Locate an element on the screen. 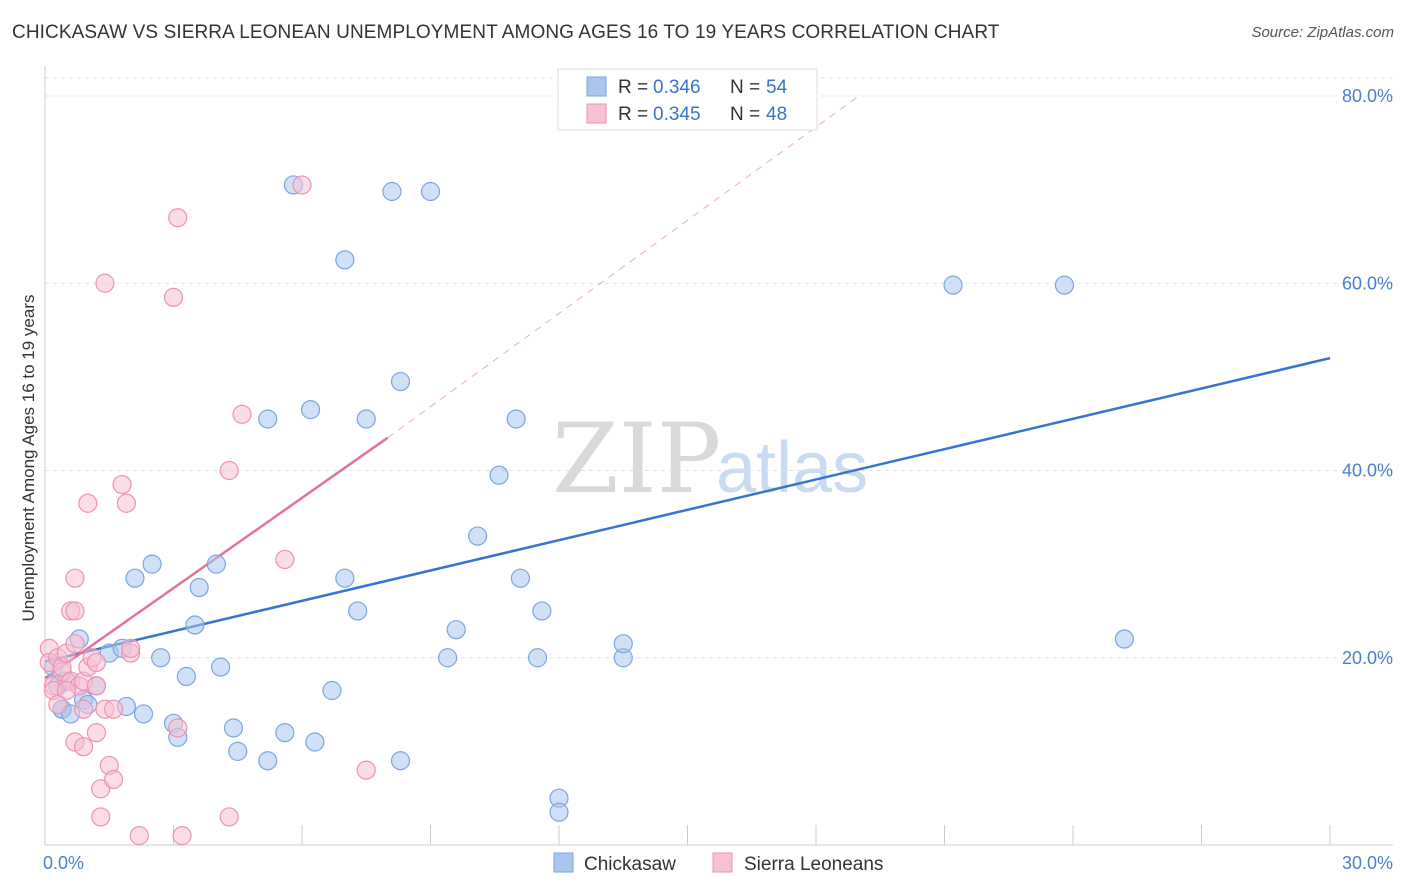 The image size is (1406, 892). y-tick-label-80: 80.0% is located at coordinates (1367, 96).